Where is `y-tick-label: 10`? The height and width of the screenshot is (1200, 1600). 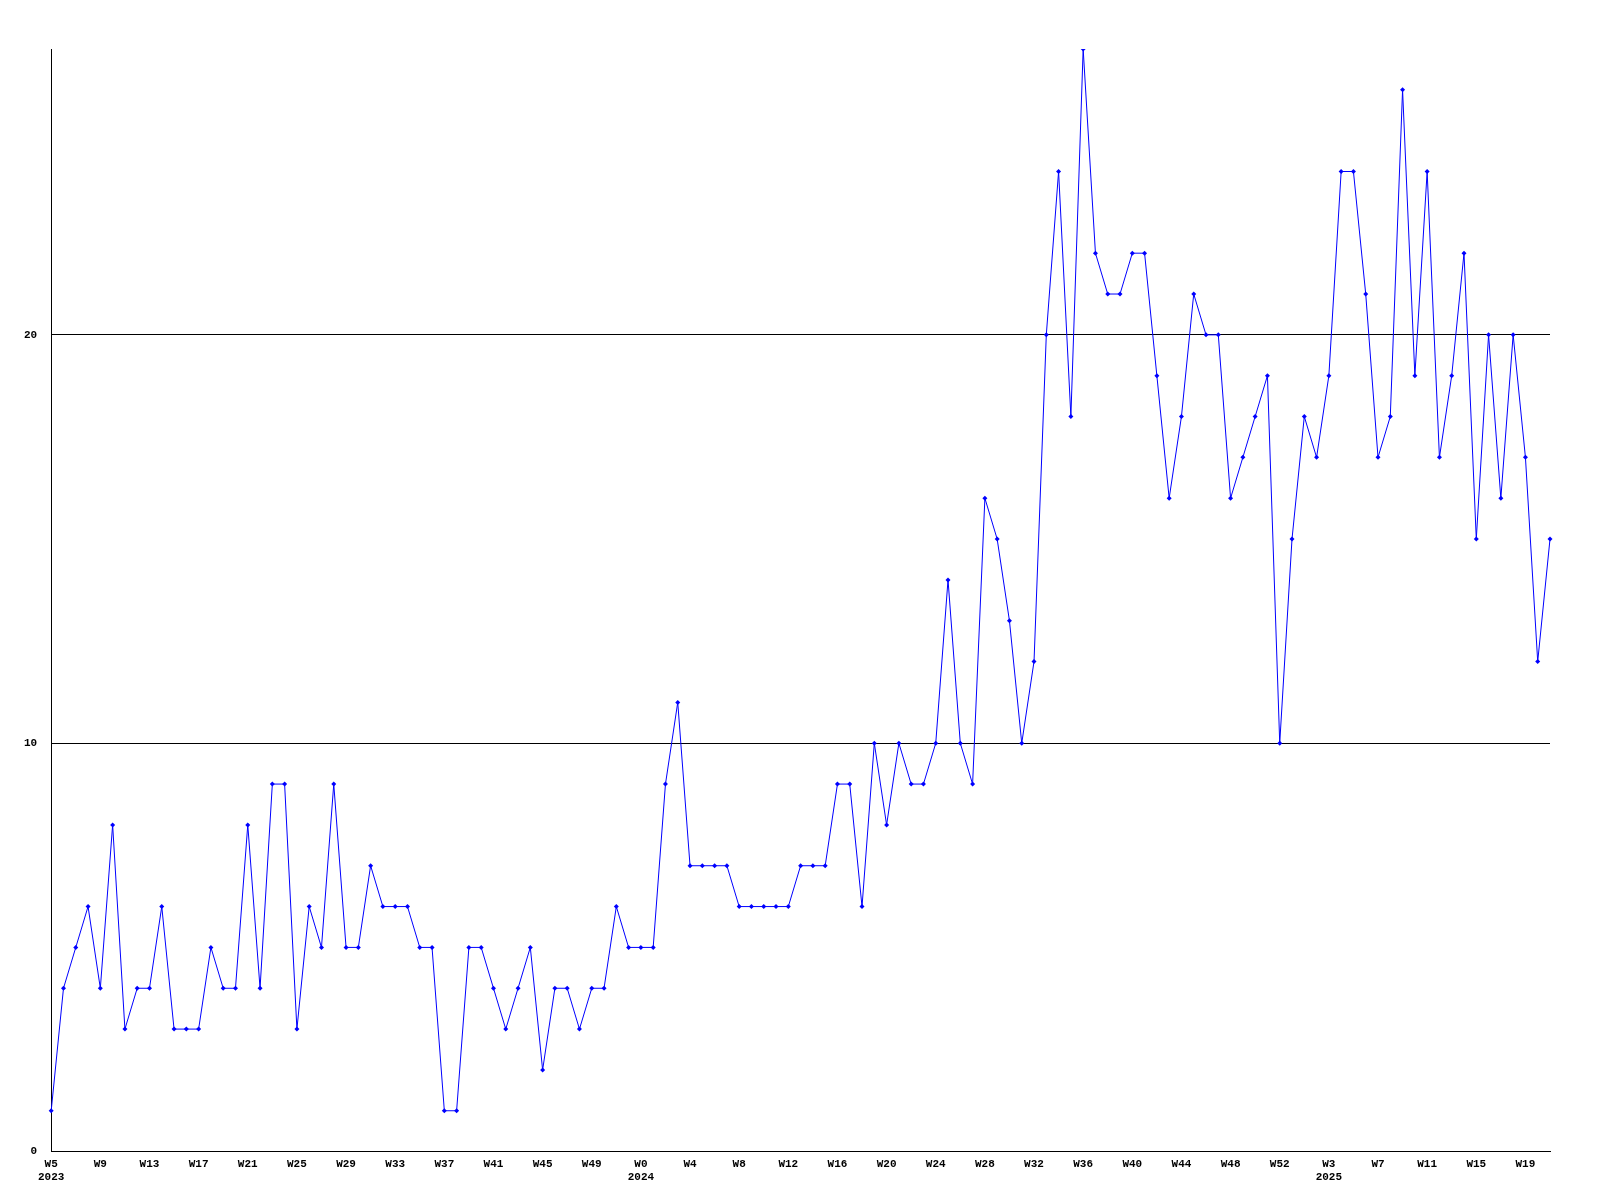
y-tick-label: 10 is located at coordinates (31, 743).